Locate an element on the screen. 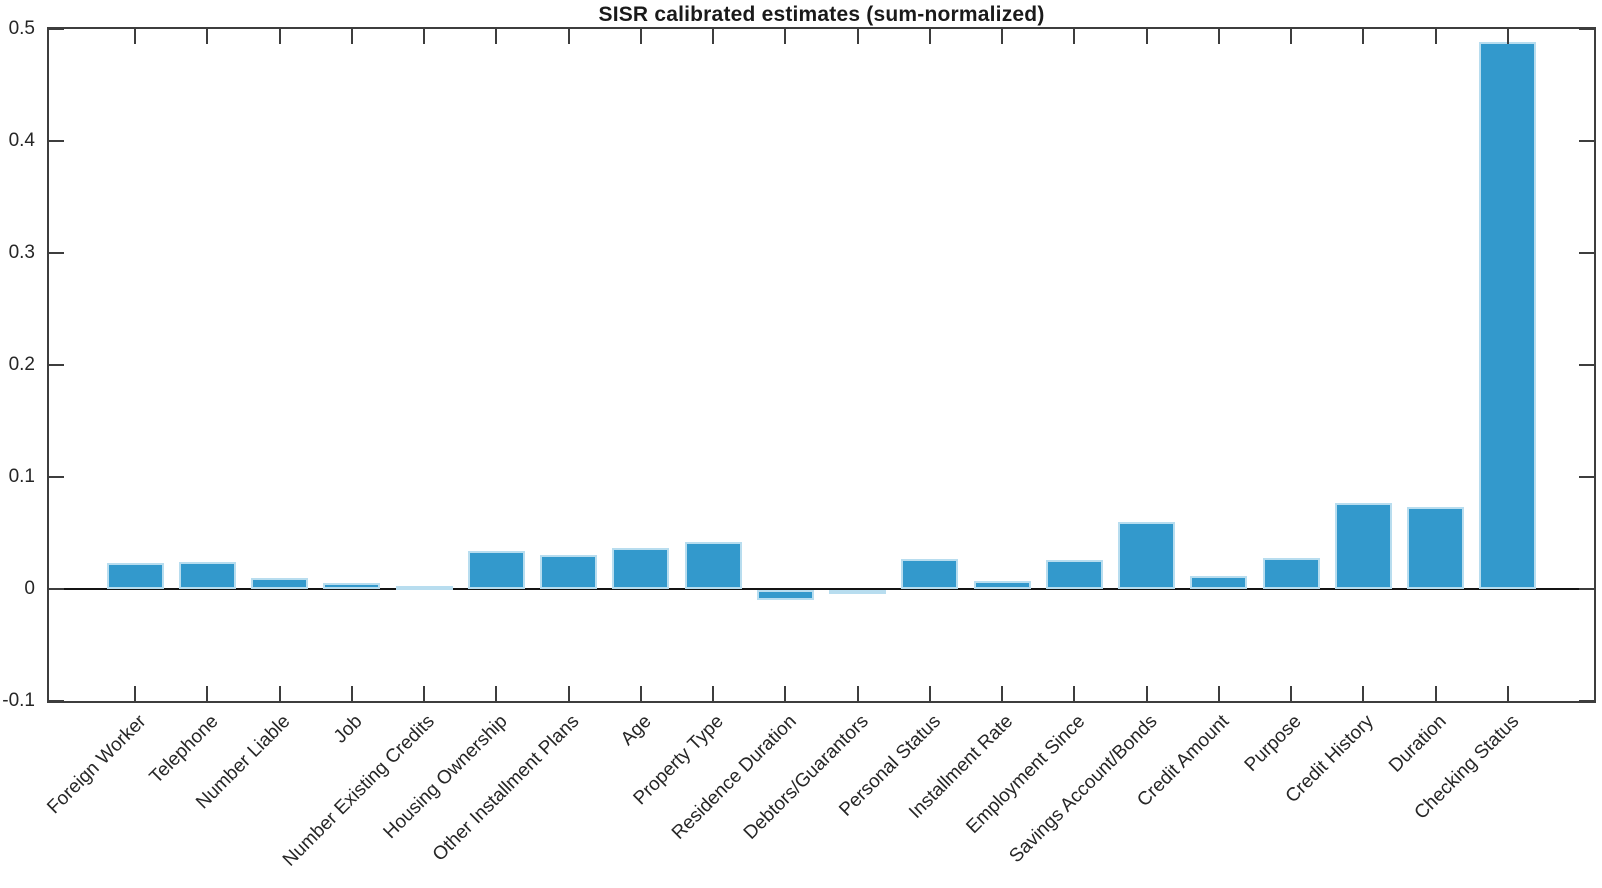 The width and height of the screenshot is (1602, 888). y-tick-label: 0.5 is located at coordinates (21, 28).